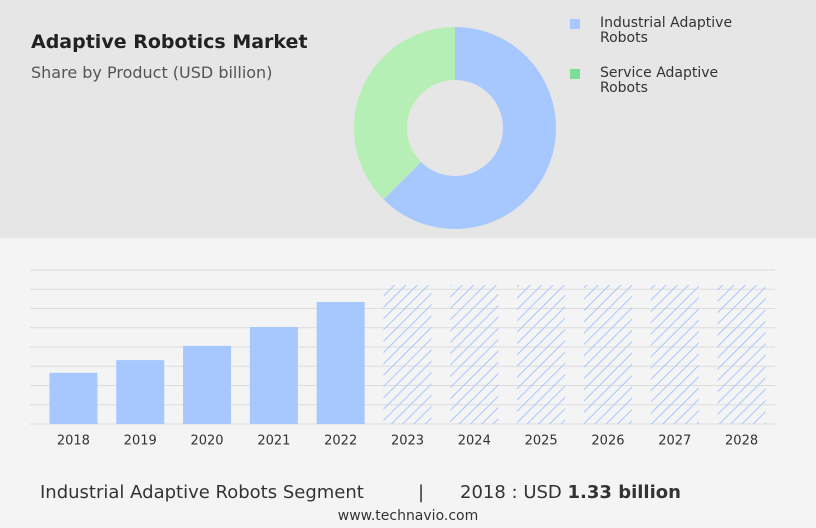  Describe the element at coordinates (541, 441) in the screenshot. I see `x-tick-label: 2025` at that location.